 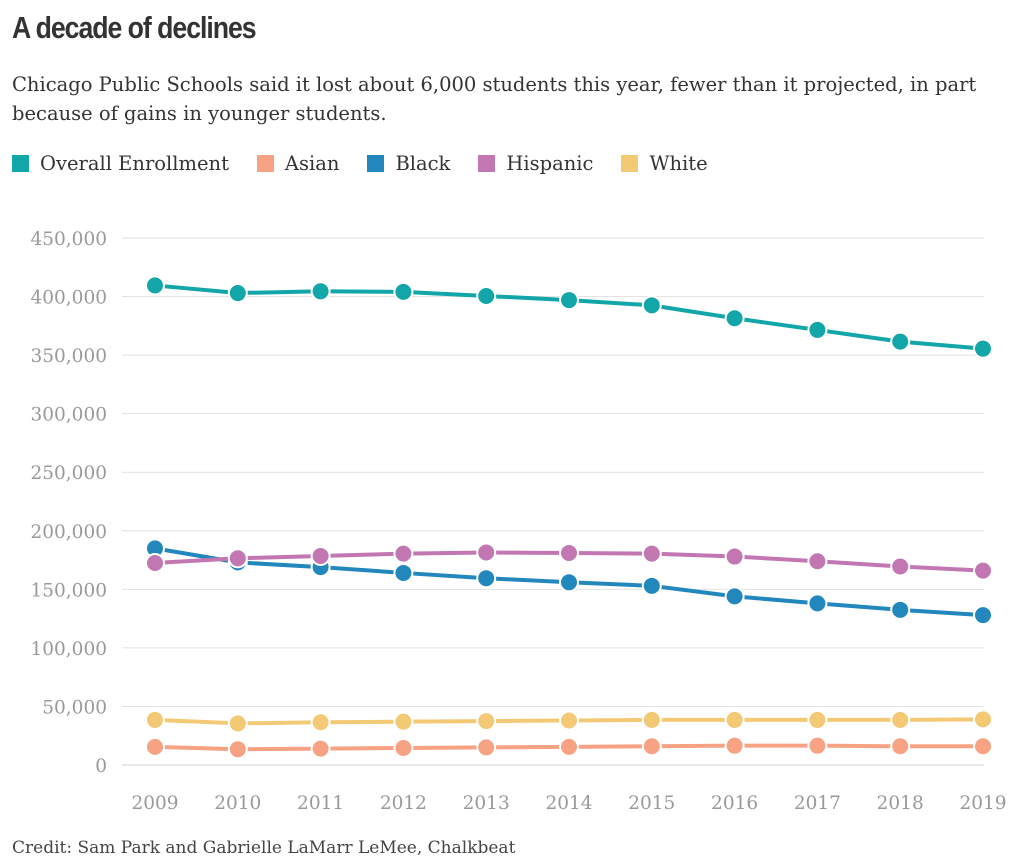 What do you see at coordinates (550, 163) in the screenshot?
I see `legend-label: Hispanic` at bounding box center [550, 163].